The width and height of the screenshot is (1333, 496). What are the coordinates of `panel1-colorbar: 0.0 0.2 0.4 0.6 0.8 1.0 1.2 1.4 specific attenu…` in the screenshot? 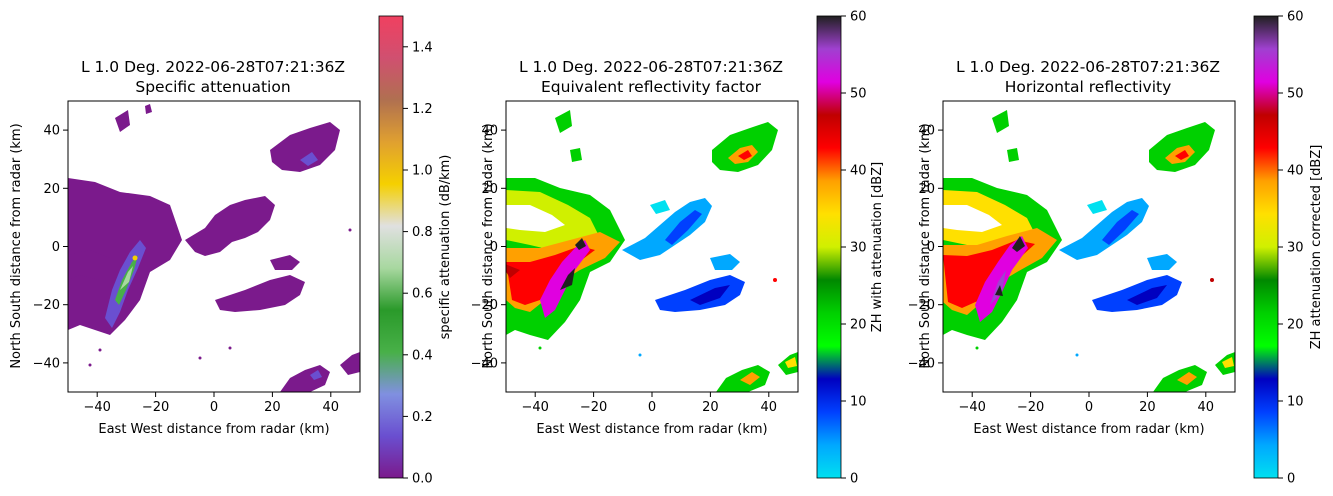 It's located at (415, 251).